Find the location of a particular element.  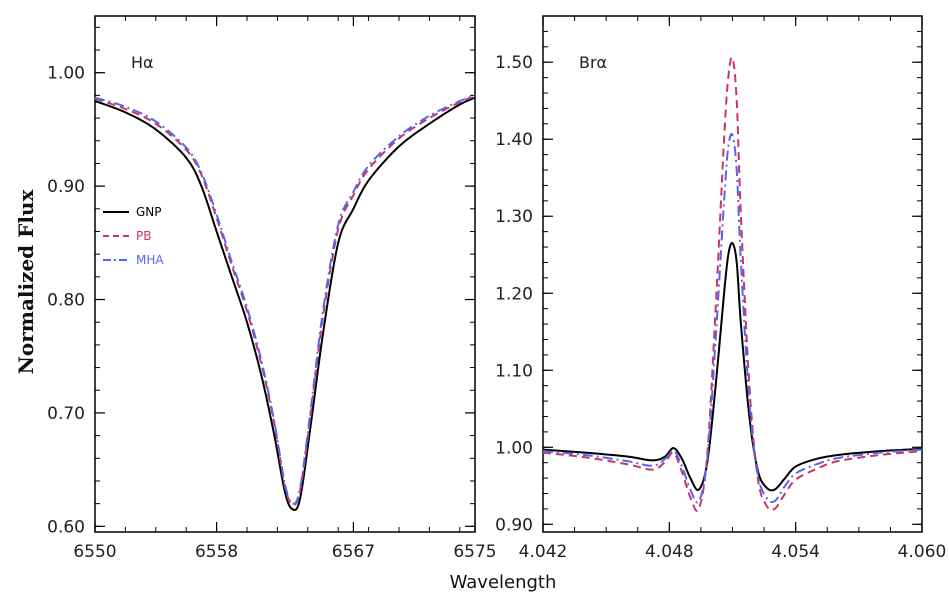

bralpha-x-tick-label: 4.054 is located at coordinates (795, 552).